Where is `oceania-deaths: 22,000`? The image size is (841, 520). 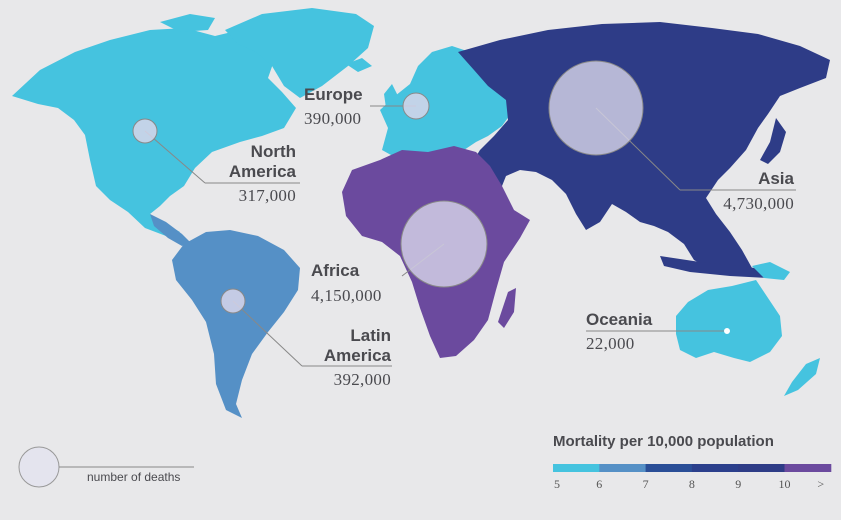
oceania-deaths: 22,000 is located at coordinates (610, 343).